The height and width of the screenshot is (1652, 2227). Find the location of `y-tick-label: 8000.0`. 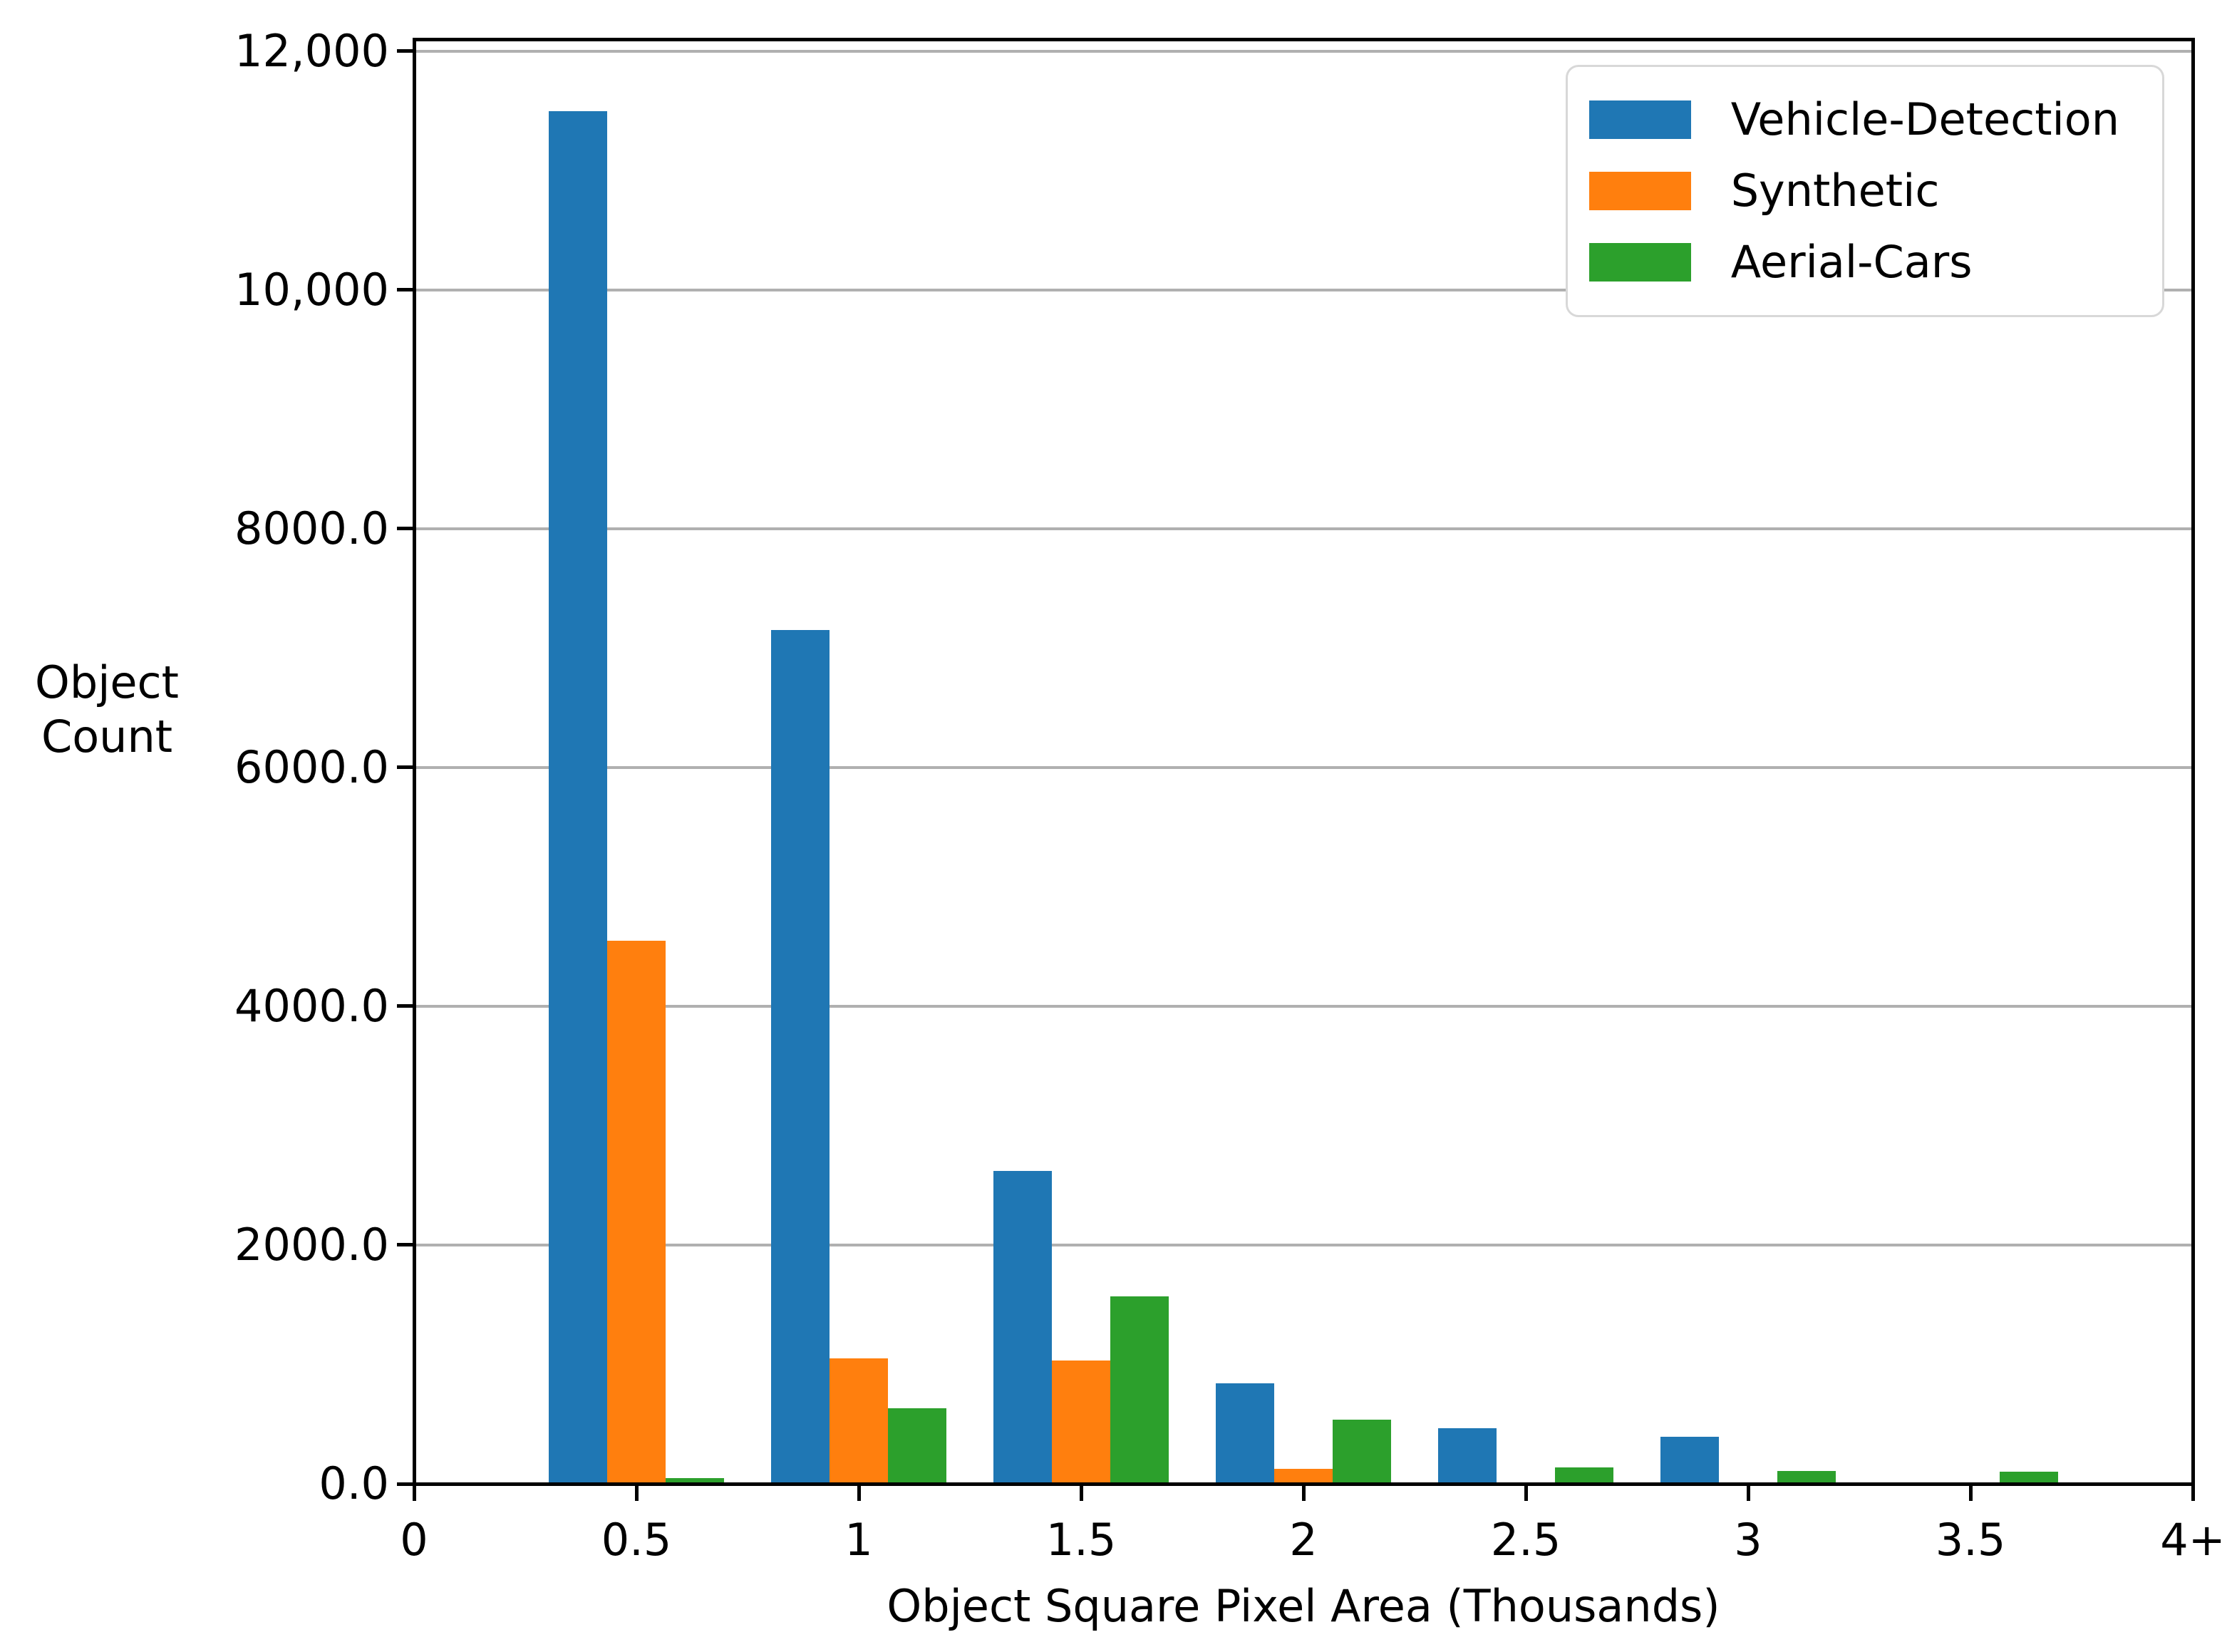

y-tick-label: 8000.0 is located at coordinates (312, 528).